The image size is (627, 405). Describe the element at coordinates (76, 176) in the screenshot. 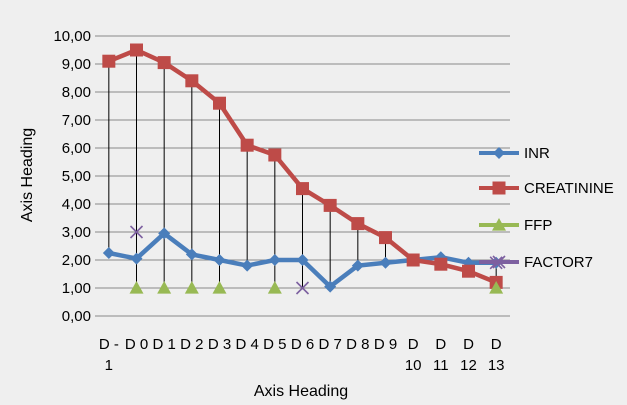

I see `y-tick-label: 5,00` at that location.